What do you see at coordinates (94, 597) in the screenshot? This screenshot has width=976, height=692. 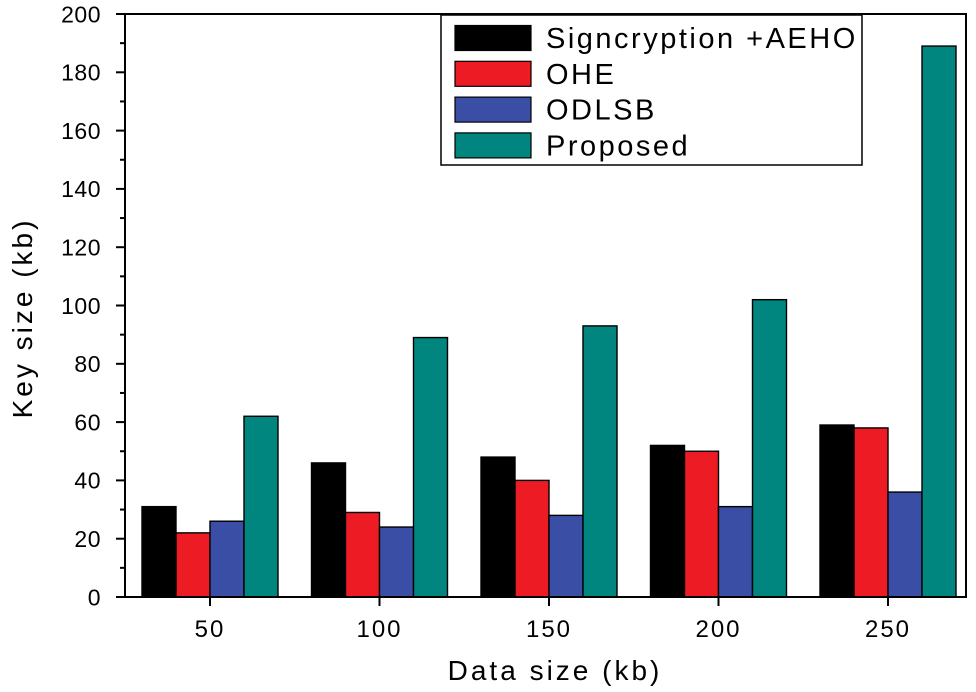 I see `y-tick-label: 0` at bounding box center [94, 597].